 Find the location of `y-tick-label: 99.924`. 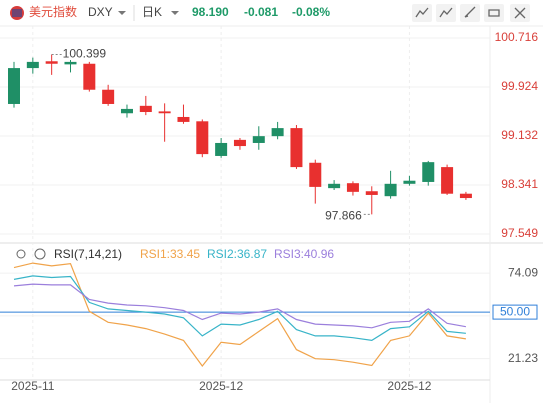

y-tick-label: 99.924 is located at coordinates (519, 86).